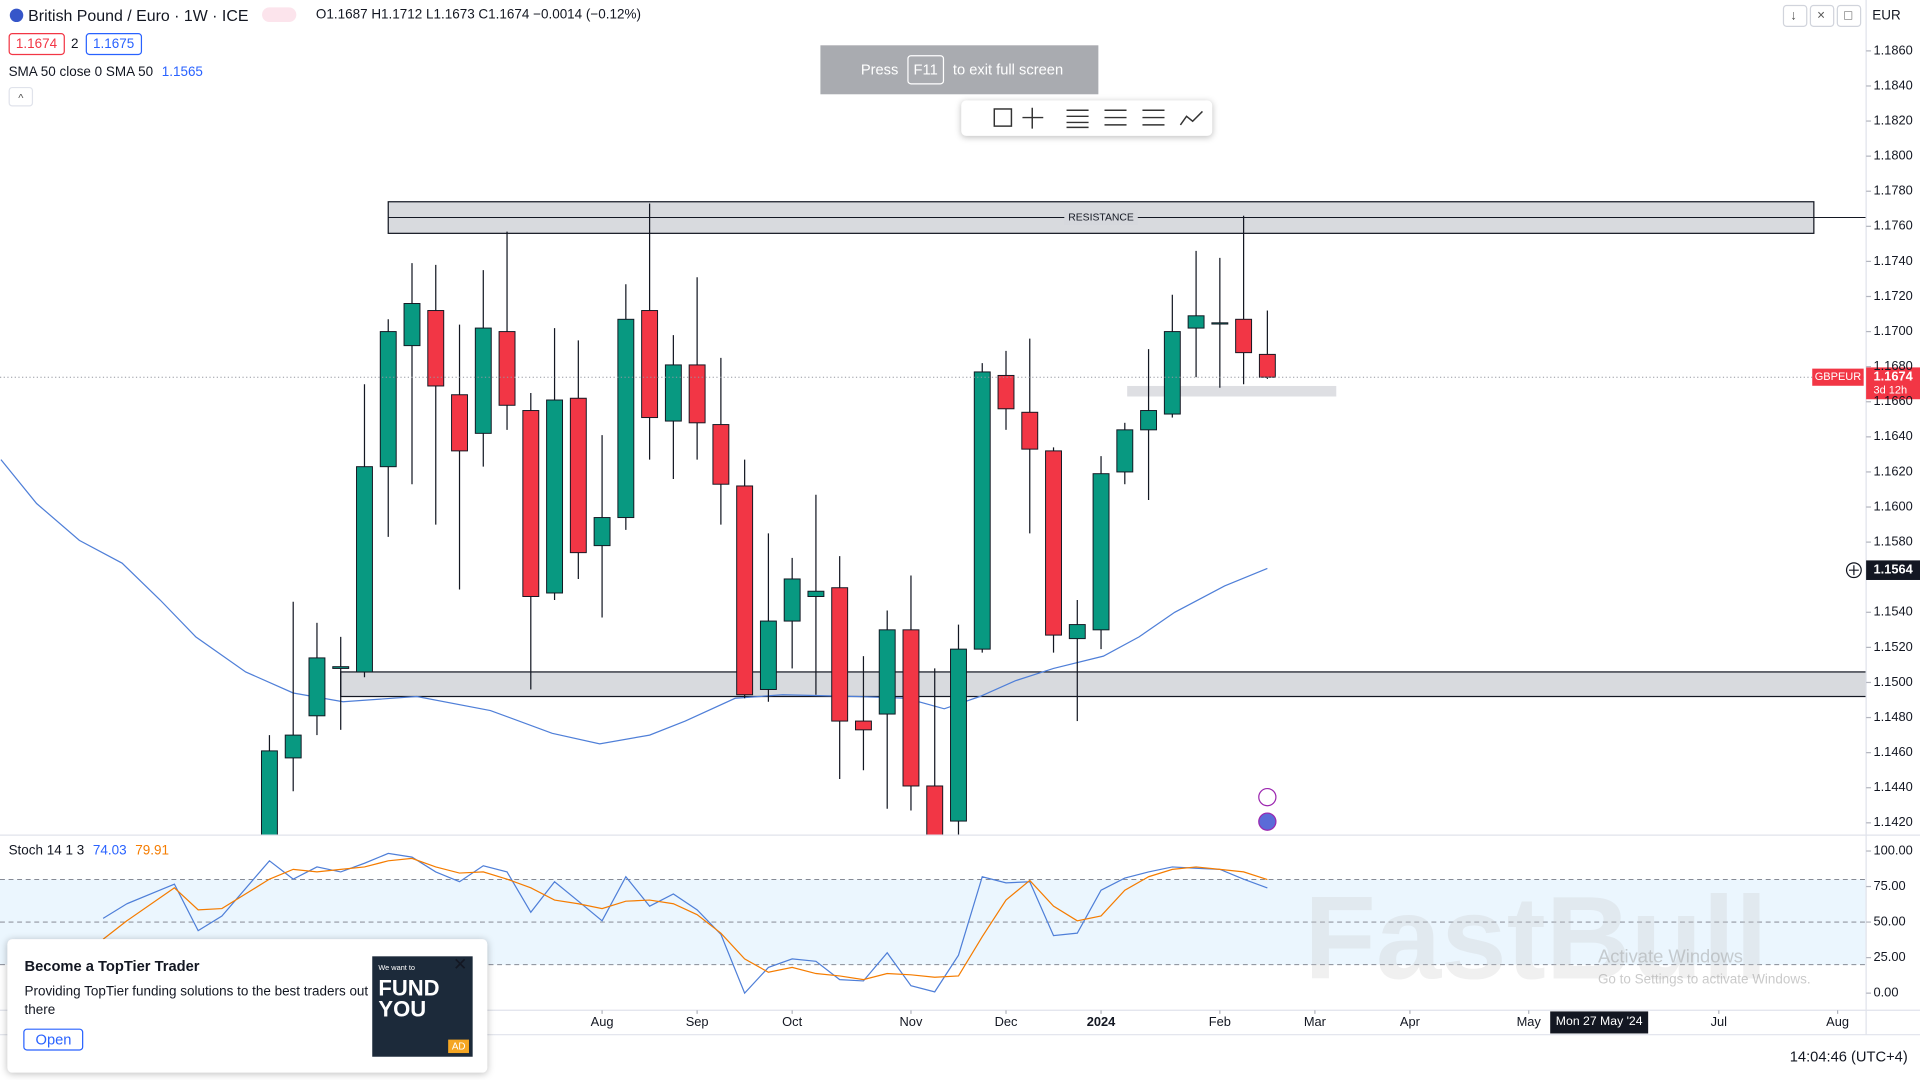 The image size is (1920, 1080). Describe the element at coordinates (1892, 260) in the screenshot. I see `y-tick-label: 1.1740` at that location.